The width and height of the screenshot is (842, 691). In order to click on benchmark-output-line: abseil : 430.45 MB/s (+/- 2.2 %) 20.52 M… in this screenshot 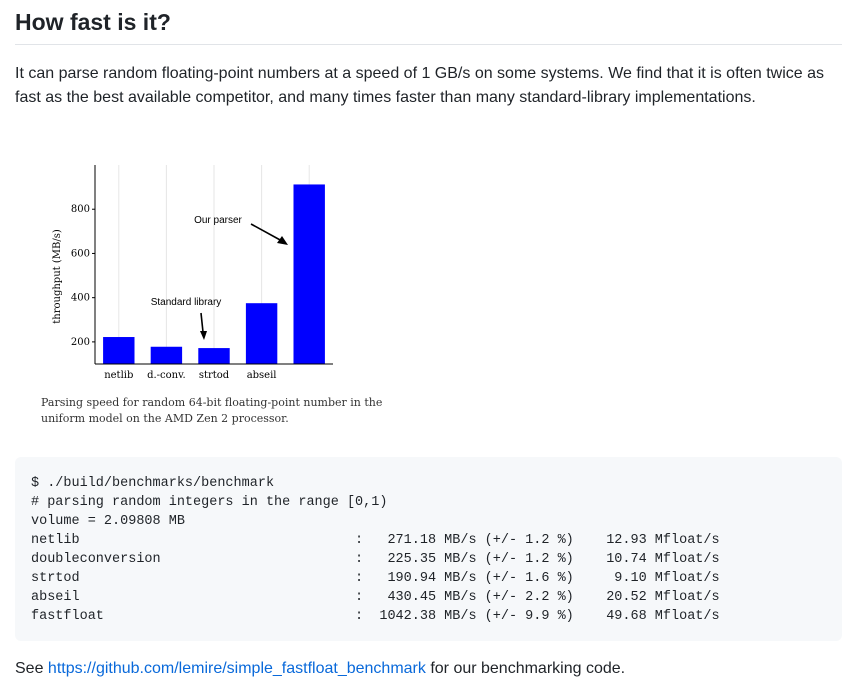, I will do `click(375, 597)`.